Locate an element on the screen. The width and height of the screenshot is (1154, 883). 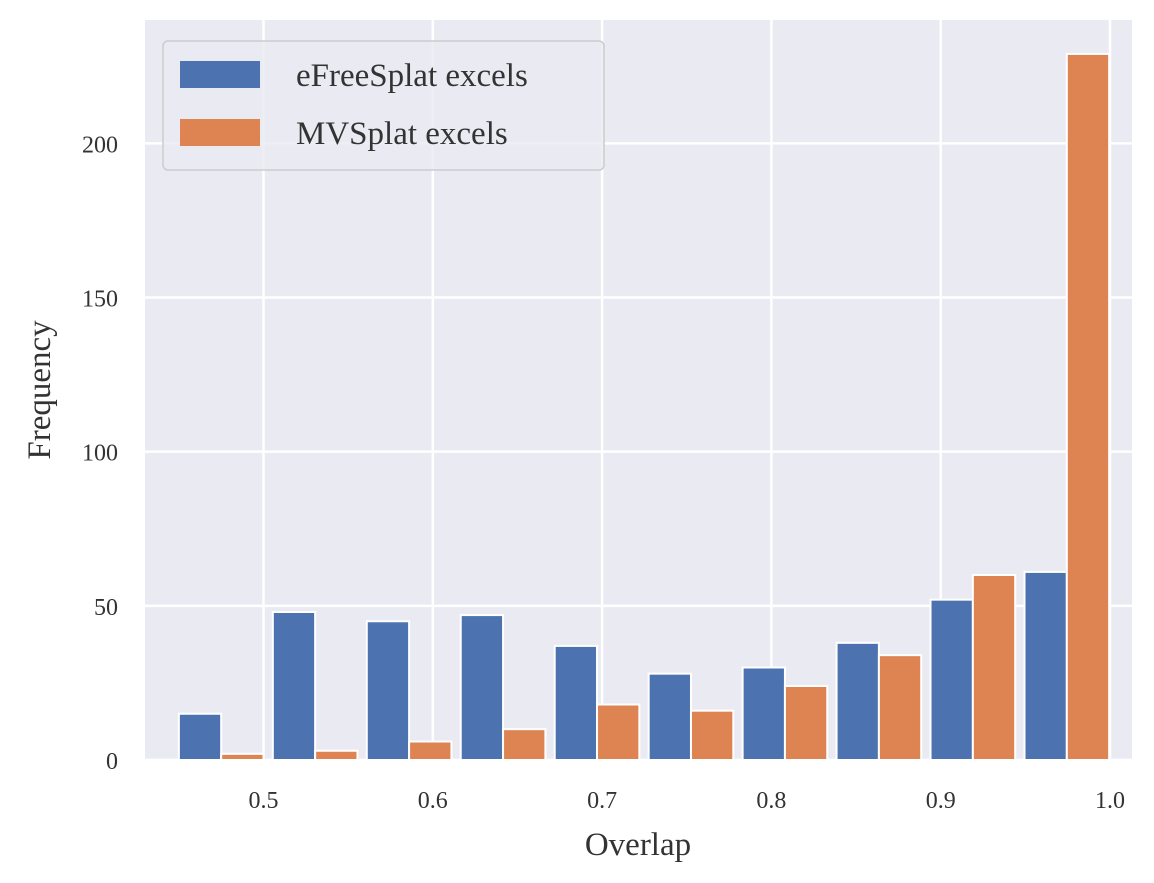
legend: eFreeSplat excels MVSplat excels is located at coordinates (383, 105).